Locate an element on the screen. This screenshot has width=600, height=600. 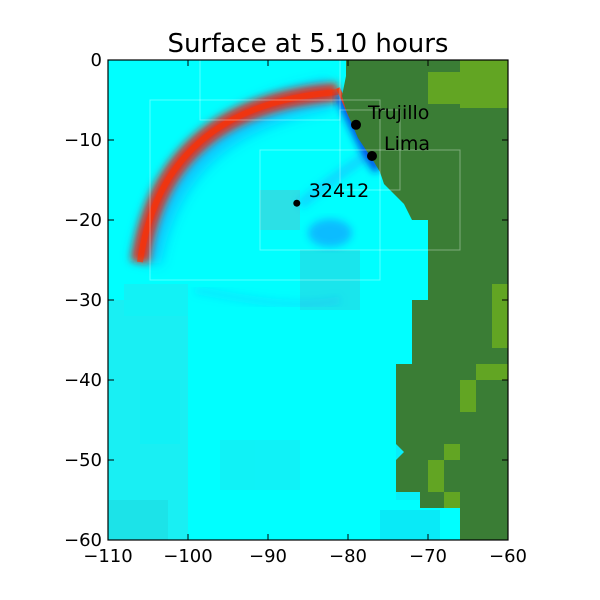
wave-crest-core is located at coordinates (238, 176).